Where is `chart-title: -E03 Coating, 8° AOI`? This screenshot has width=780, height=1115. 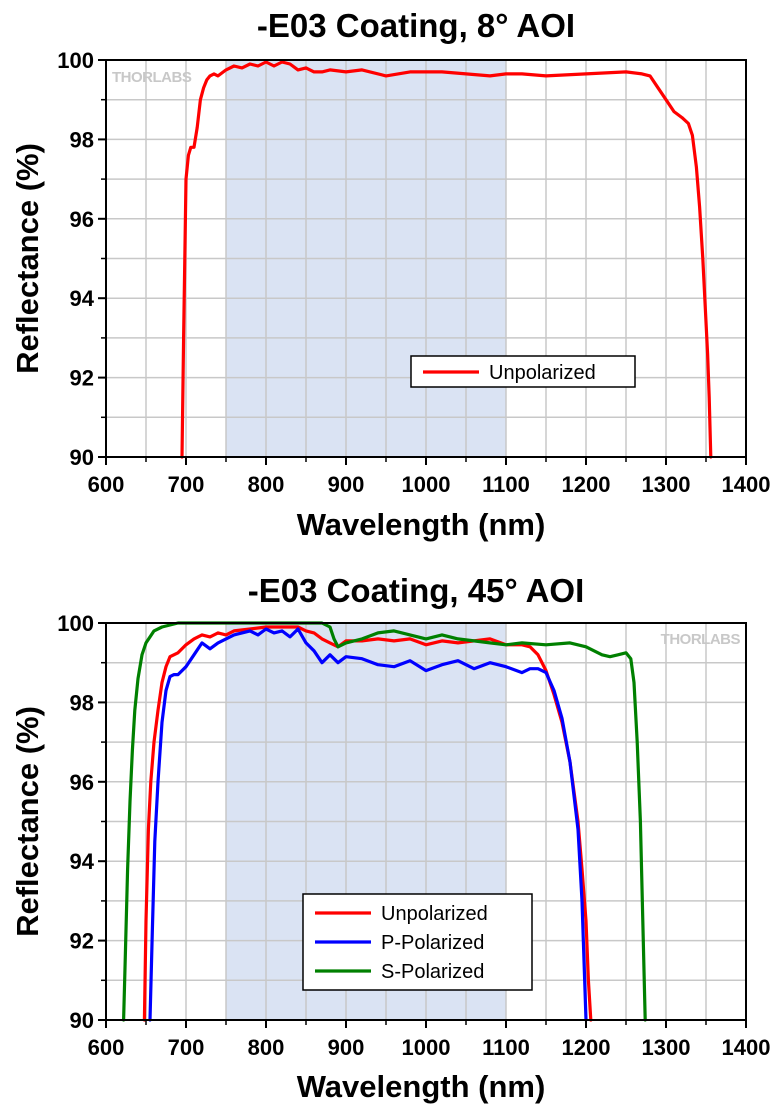
chart-title: -E03 Coating, 8° AOI is located at coordinates (416, 25).